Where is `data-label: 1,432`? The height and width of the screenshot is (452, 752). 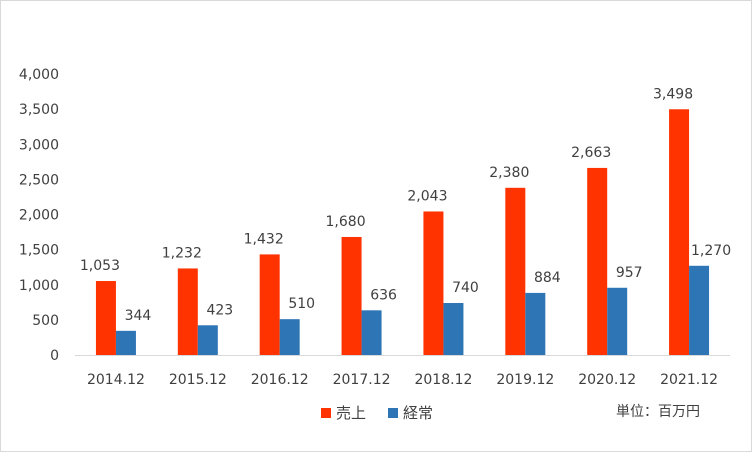 data-label: 1,432 is located at coordinates (264, 239).